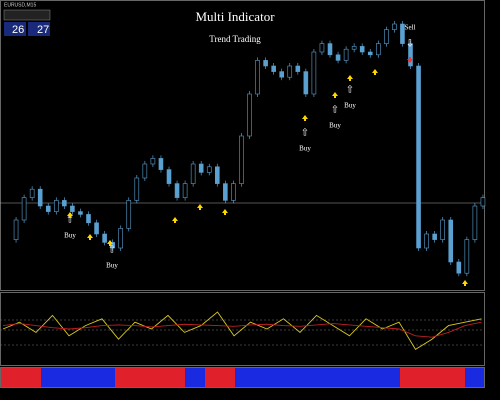 The height and width of the screenshot is (400, 500). Describe the element at coordinates (235, 39) in the screenshot. I see `chart-subtitle: Trend Trading` at that location.